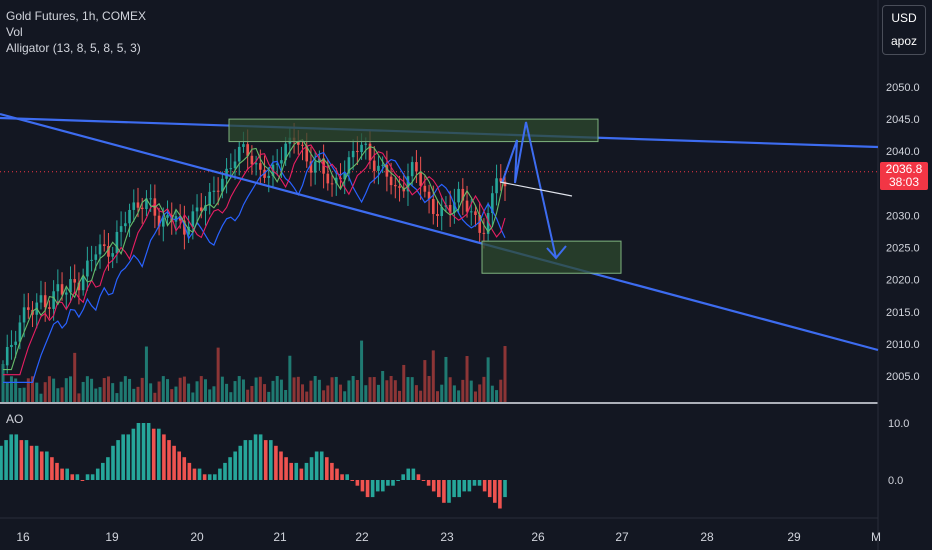 The height and width of the screenshot is (550, 932). I want to click on alligator-indicator-label: Alligator (13, 8, 5, 8, 5, 3), so click(73, 48).